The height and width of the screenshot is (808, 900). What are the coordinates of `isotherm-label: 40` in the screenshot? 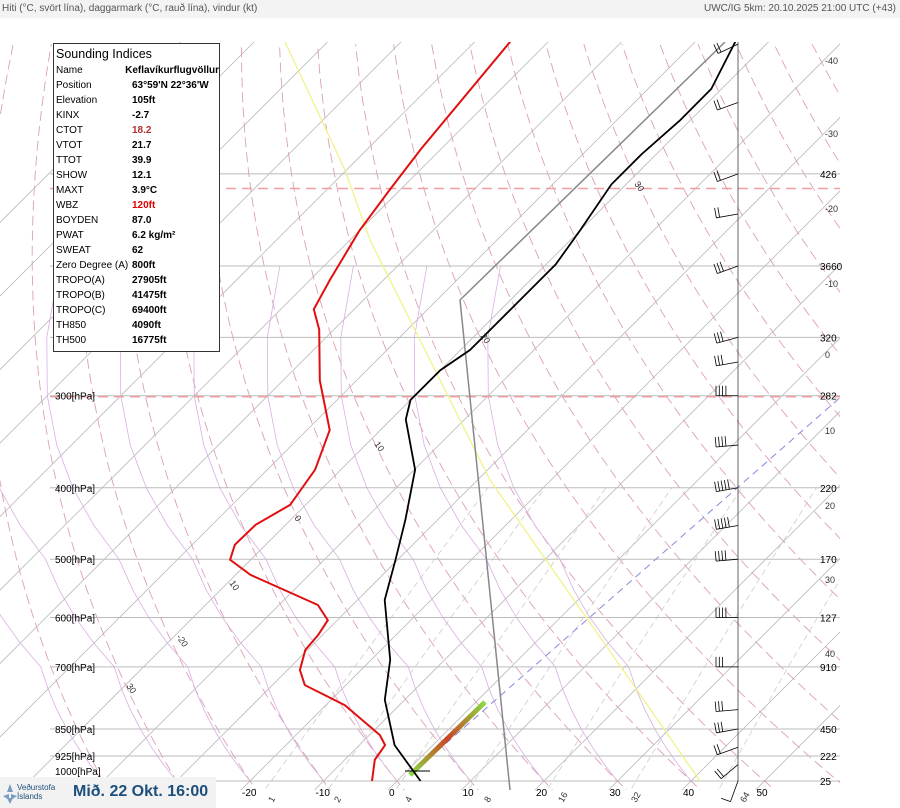 It's located at (830, 654).